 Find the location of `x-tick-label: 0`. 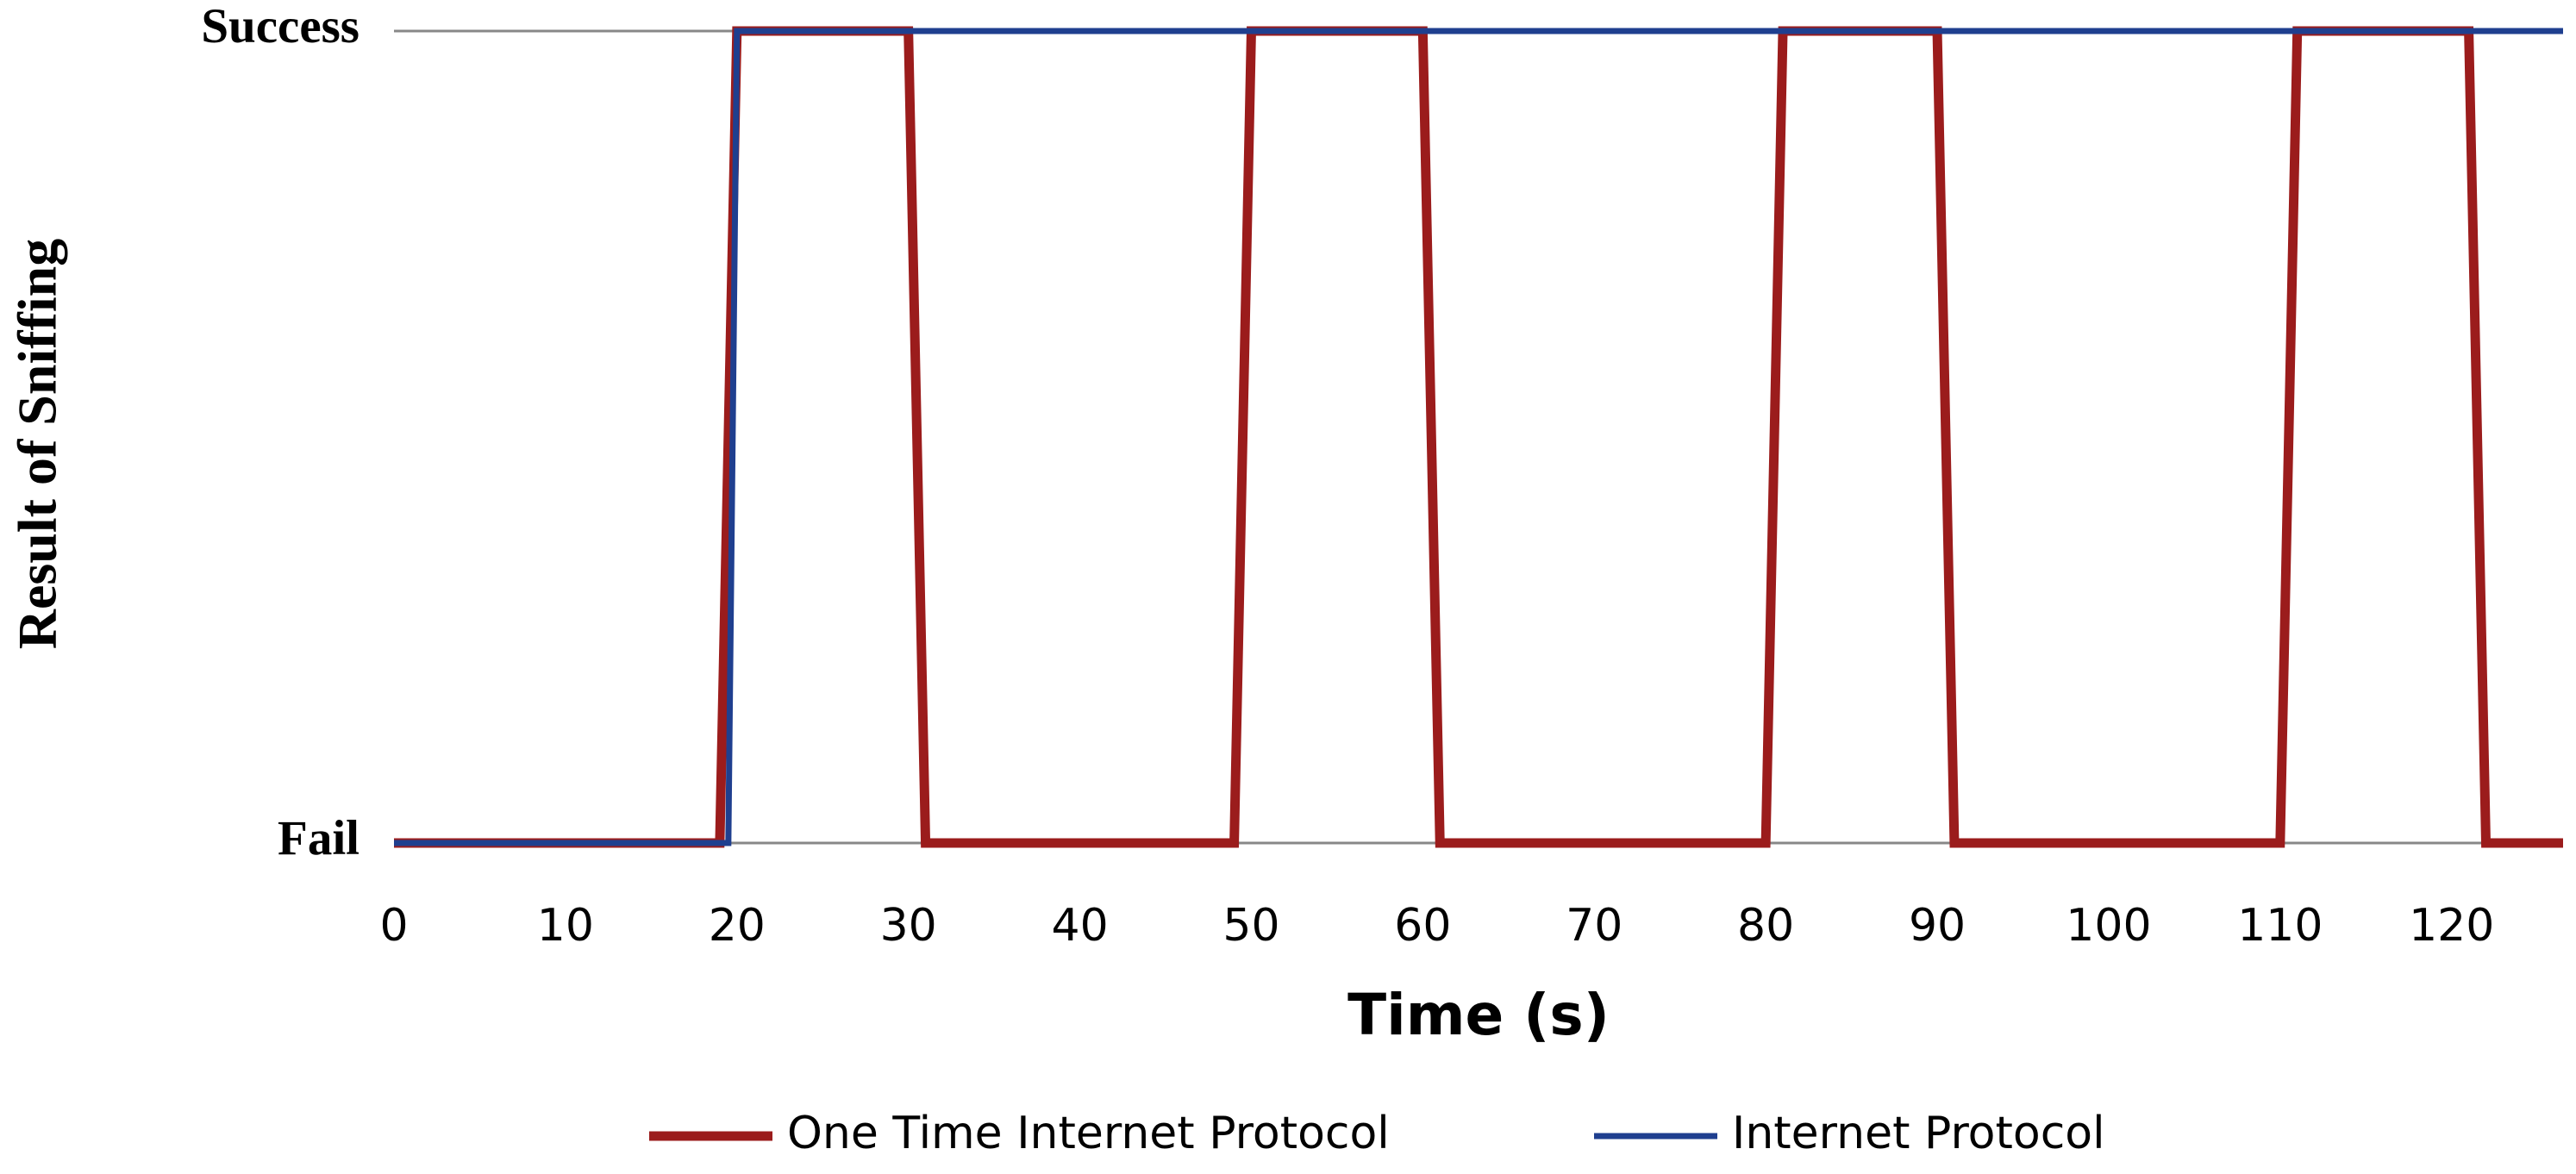

x-tick-label: 0 is located at coordinates (393, 926).